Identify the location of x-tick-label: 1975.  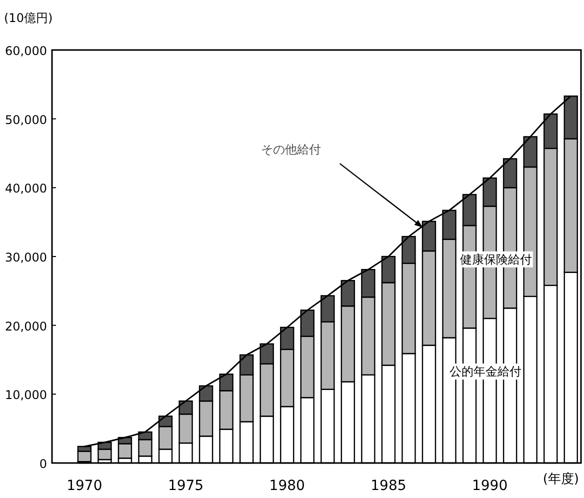
(186, 486).